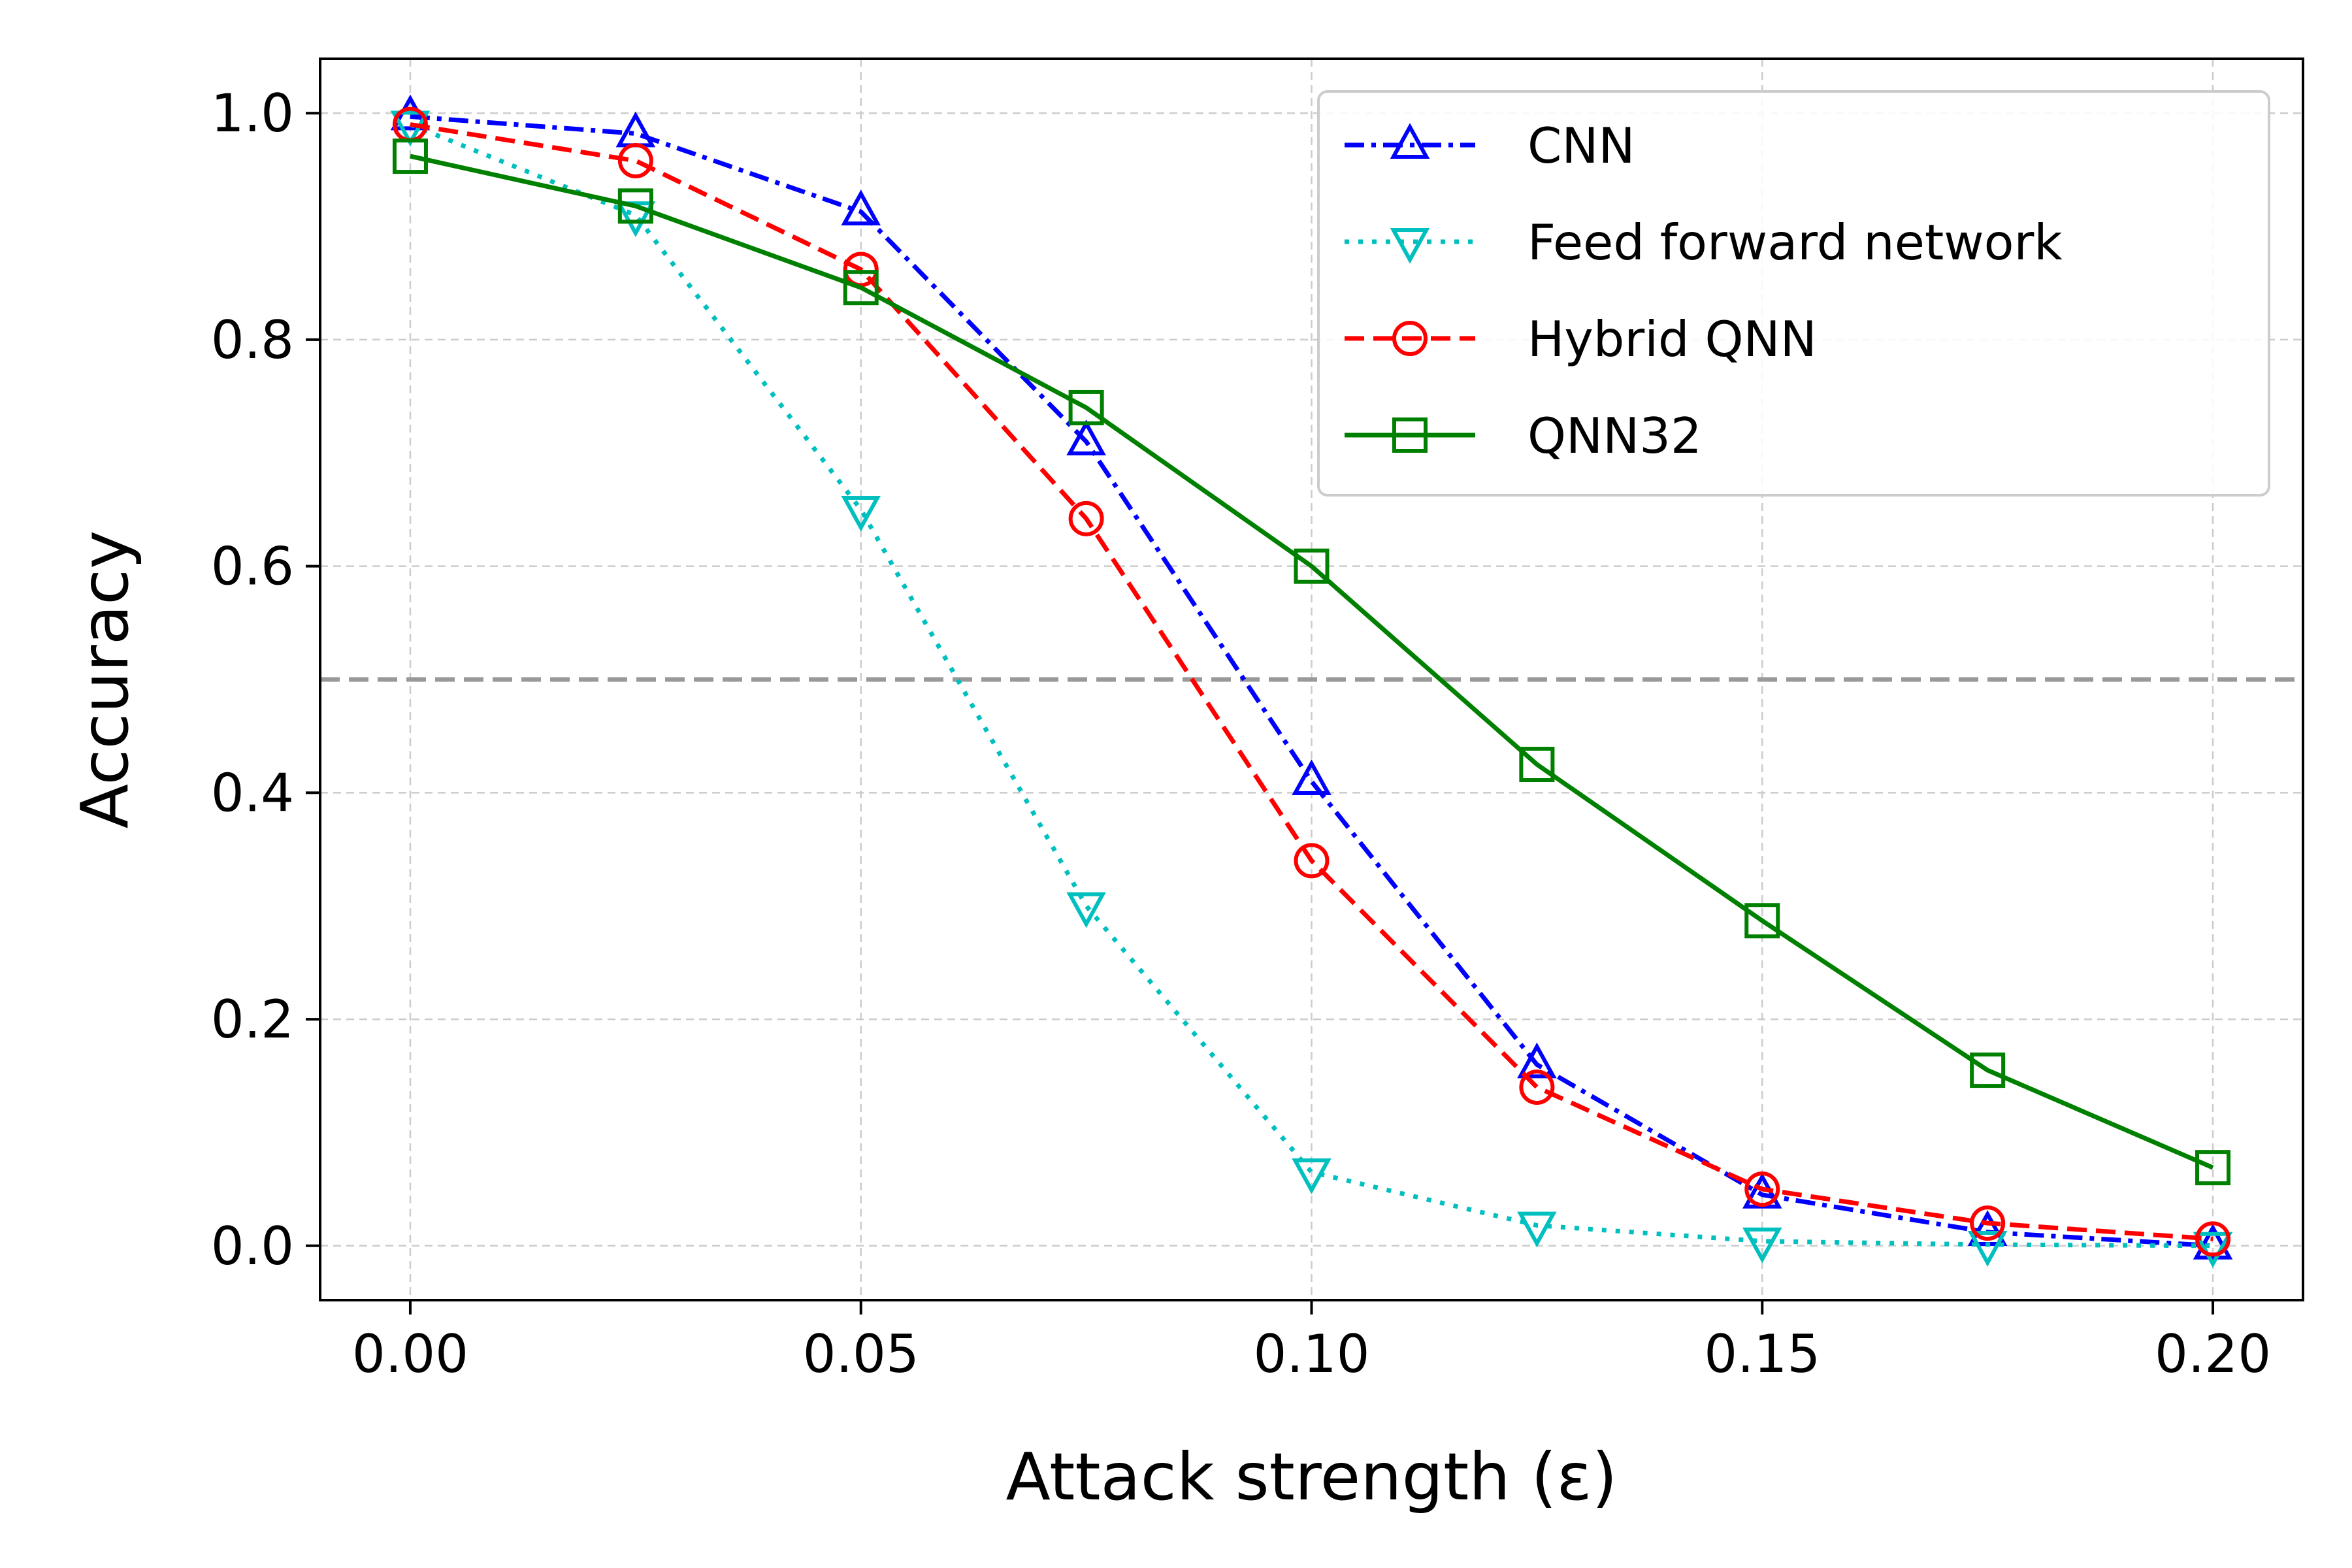 Image resolution: width=2352 pixels, height=1568 pixels. I want to click on legend-marker-cnn, so click(1410, 141).